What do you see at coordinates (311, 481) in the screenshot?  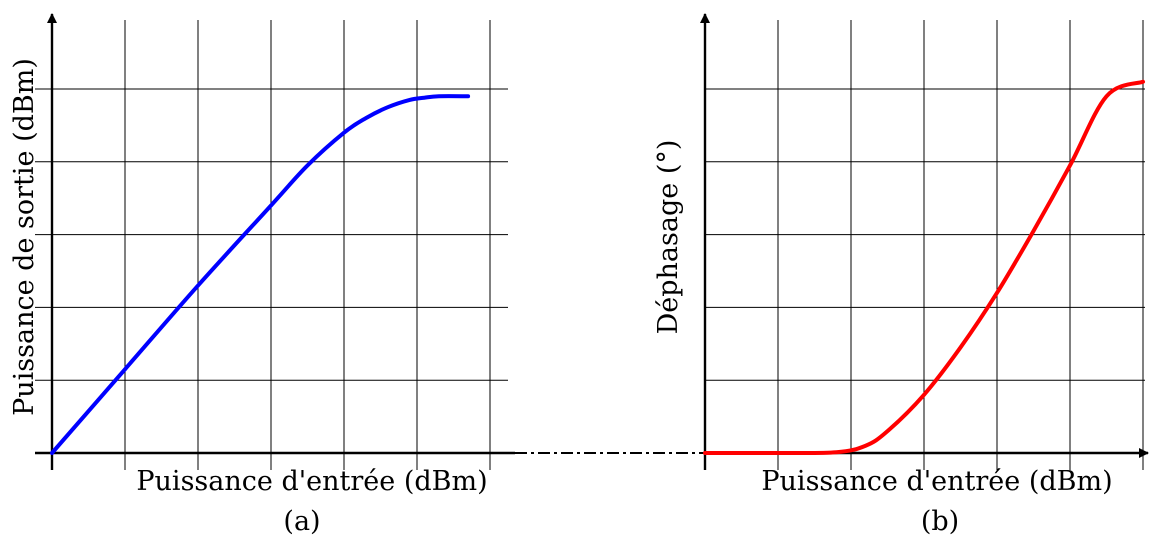 I see `x-axis-label-a: Puissance d'entrée (dBm)` at bounding box center [311, 481].